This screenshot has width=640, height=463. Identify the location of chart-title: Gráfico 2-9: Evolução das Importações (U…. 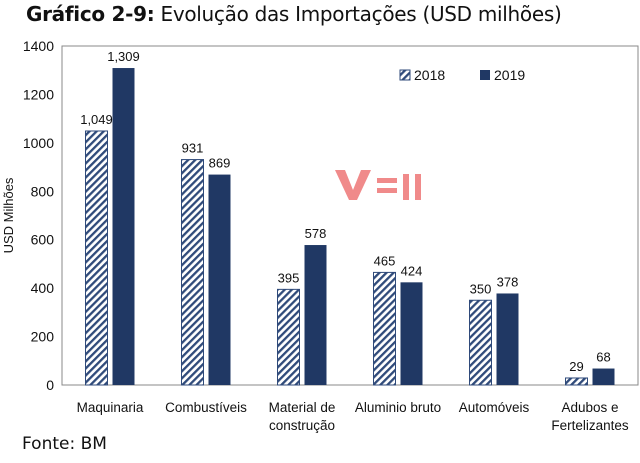
(294, 14).